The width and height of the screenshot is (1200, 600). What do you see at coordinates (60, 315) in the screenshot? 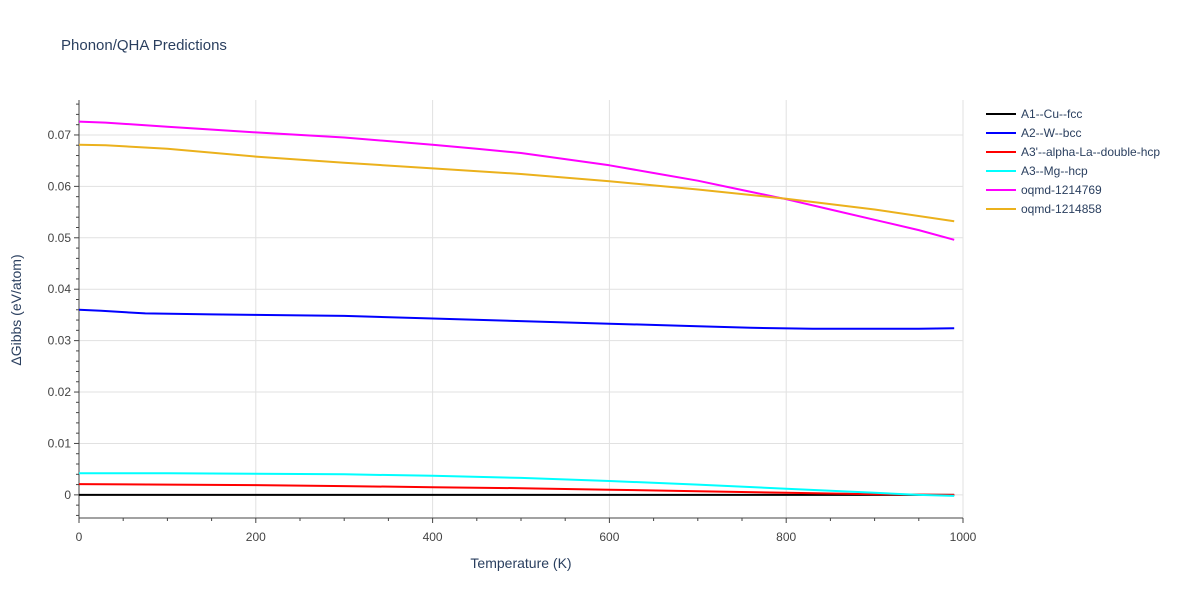
I see `y-axis-ticks: 0 0.01 0.02 0.03 0.04 0.05 0.06 0.07` at bounding box center [60, 315].